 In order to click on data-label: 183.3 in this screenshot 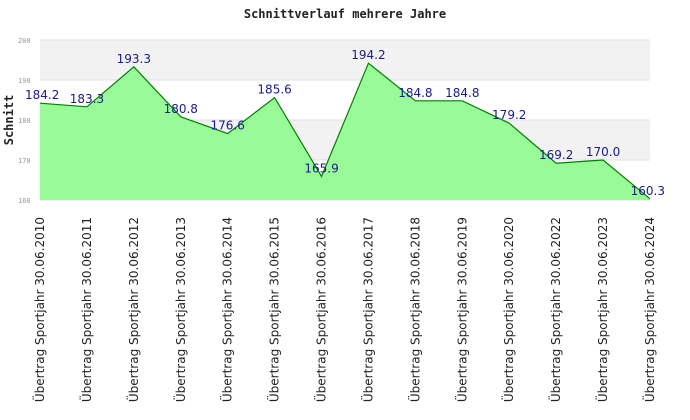, I will do `click(87, 99)`.